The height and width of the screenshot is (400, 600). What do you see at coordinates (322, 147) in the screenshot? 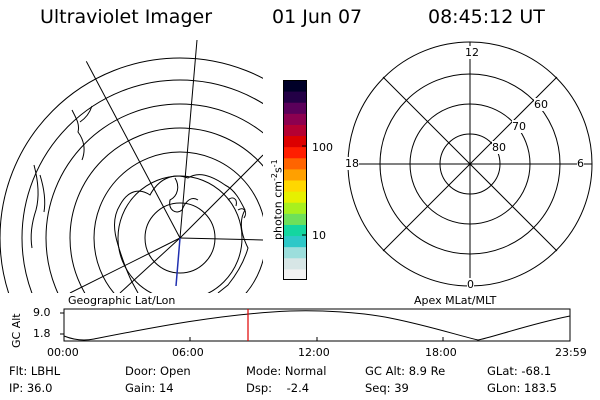
I see `colorbar-tick-100: 100` at bounding box center [322, 147].